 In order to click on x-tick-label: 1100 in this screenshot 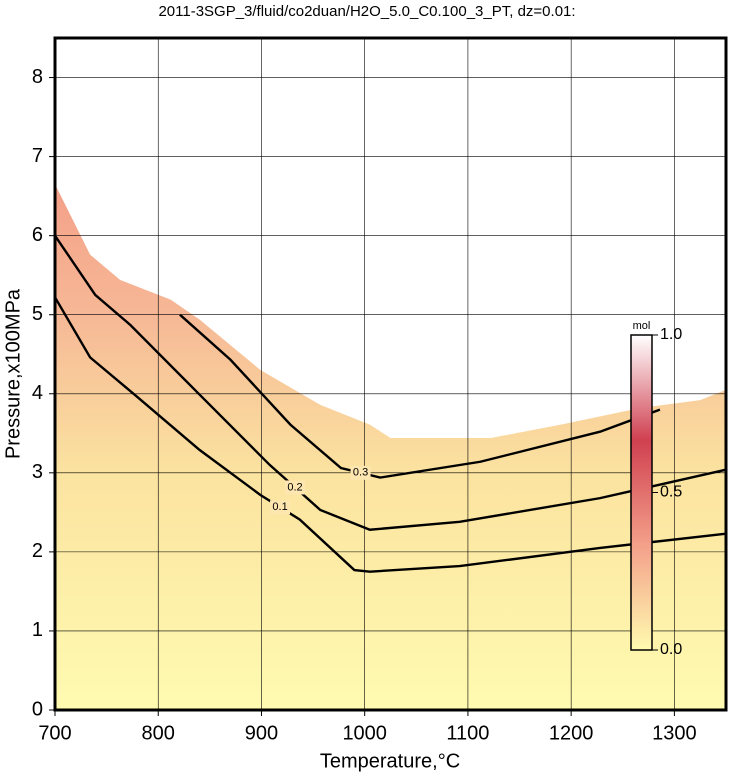, I will do `click(467, 733)`.